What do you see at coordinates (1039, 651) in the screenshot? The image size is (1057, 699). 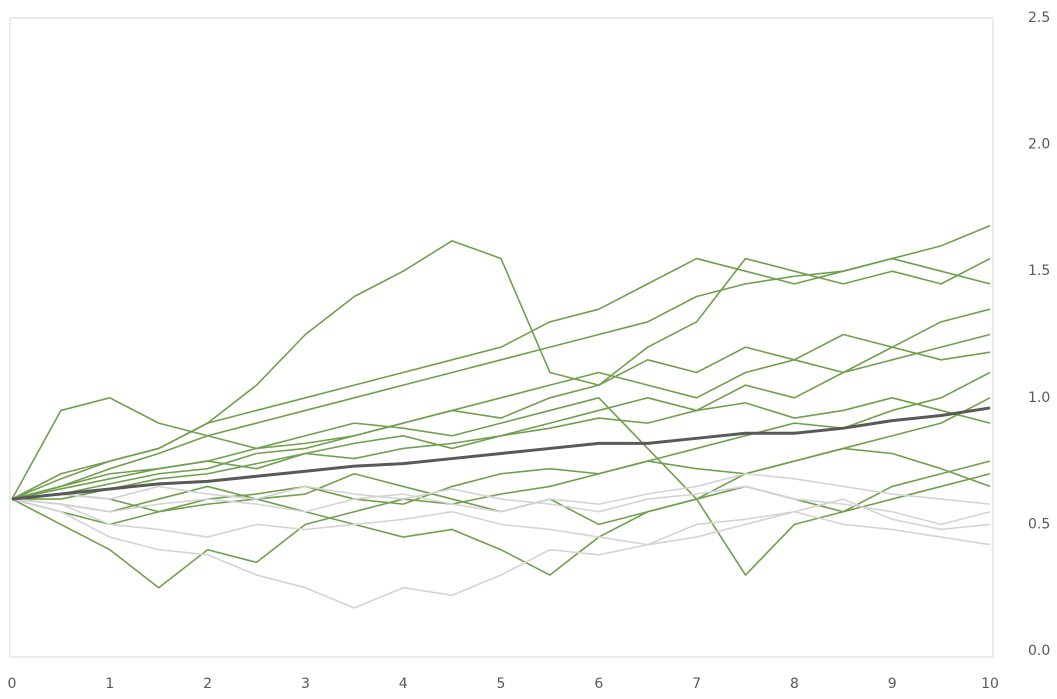 I see `y-tick-label: 0.0` at bounding box center [1039, 651].